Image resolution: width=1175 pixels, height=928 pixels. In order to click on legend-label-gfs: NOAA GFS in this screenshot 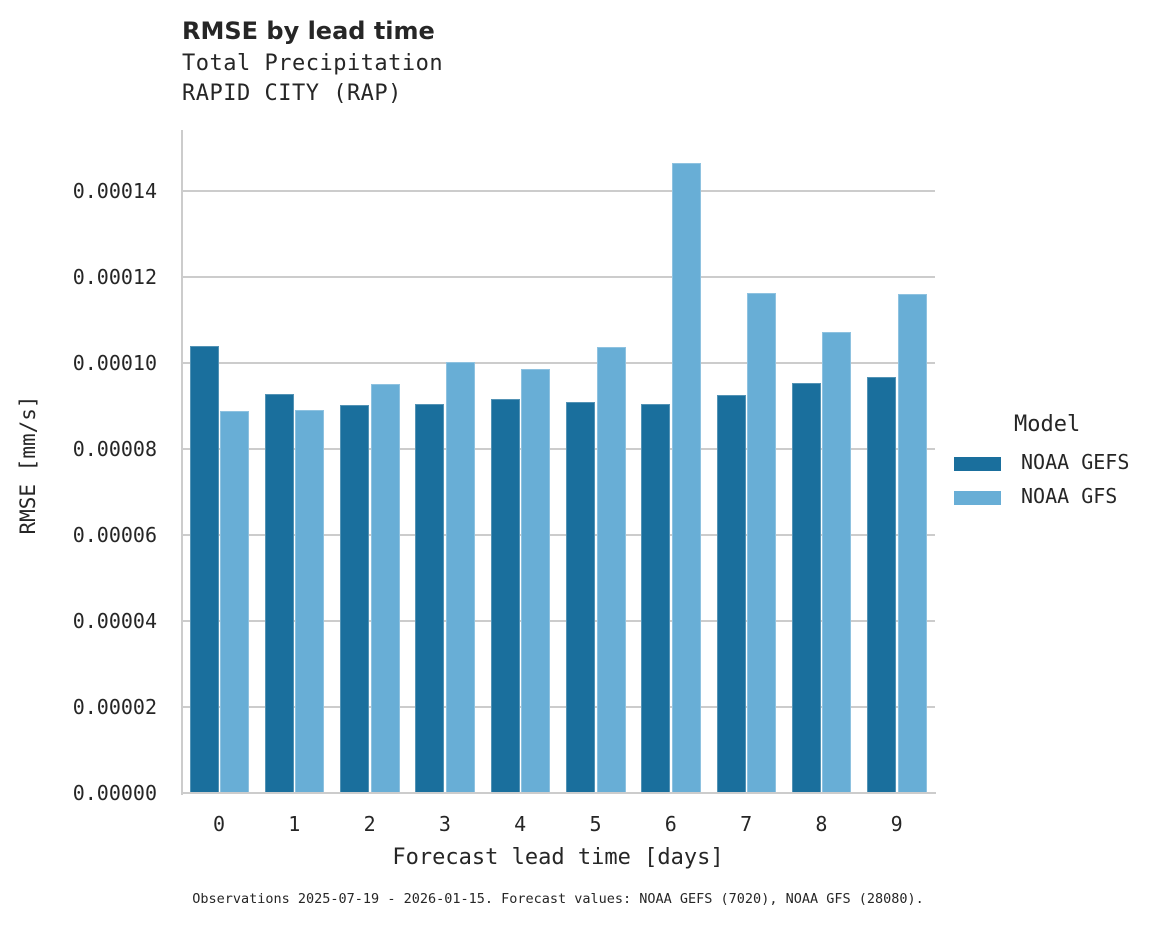, I will do `click(1069, 496)`.